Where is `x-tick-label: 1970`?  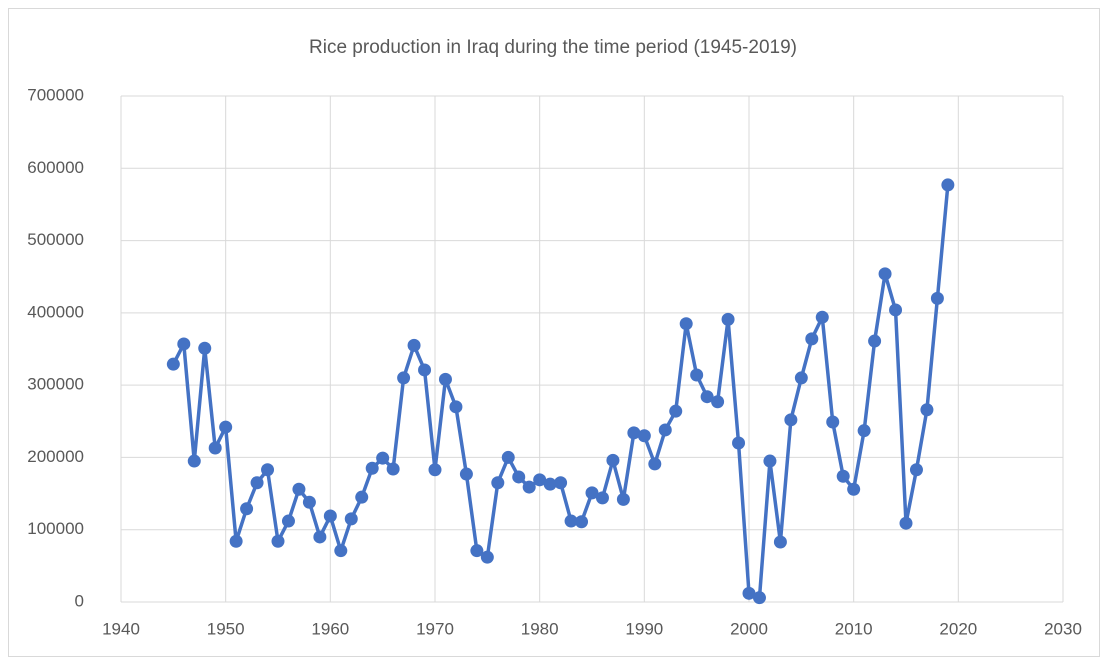 x-tick-label: 1970 is located at coordinates (435, 628).